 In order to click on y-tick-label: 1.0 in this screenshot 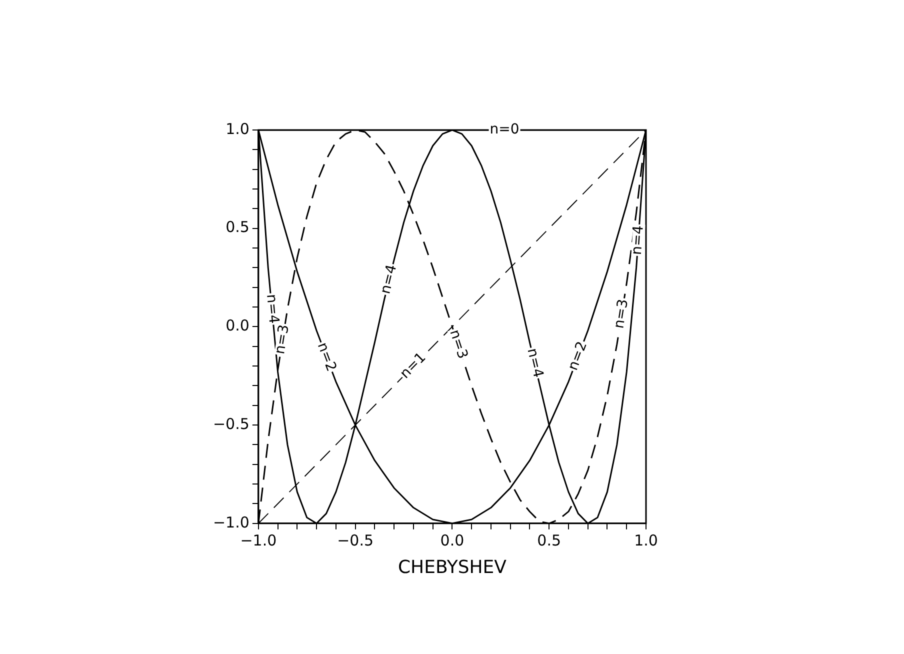, I will do `click(238, 129)`.